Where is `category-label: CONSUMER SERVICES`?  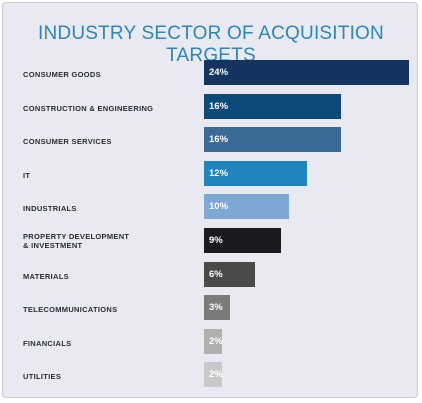
category-label: CONSUMER SERVICES is located at coordinates (67, 141).